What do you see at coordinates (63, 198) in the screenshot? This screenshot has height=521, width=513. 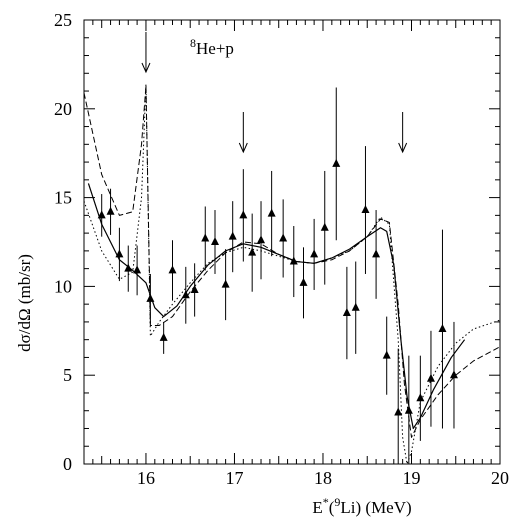 I see `y-tick-label: 15` at bounding box center [63, 198].